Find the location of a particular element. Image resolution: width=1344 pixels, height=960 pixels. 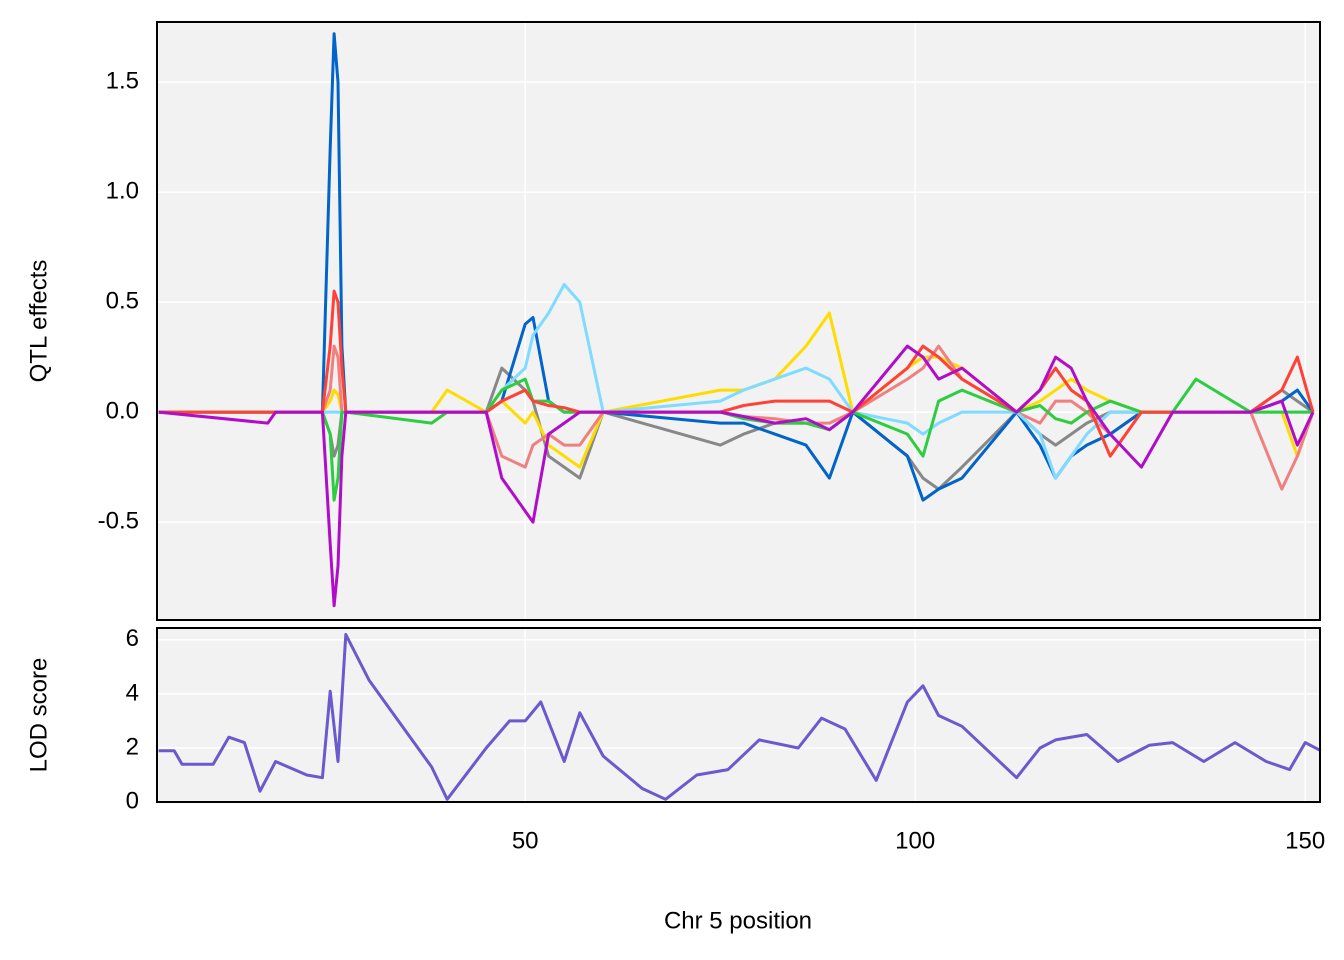

y-tick-label: 0.5 is located at coordinates (122, 300).